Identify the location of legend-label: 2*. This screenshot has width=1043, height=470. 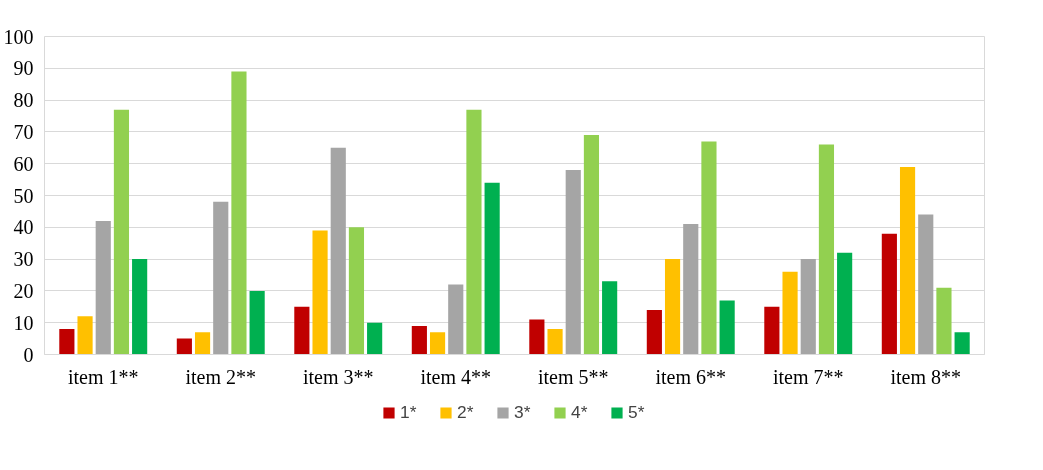
(466, 412).